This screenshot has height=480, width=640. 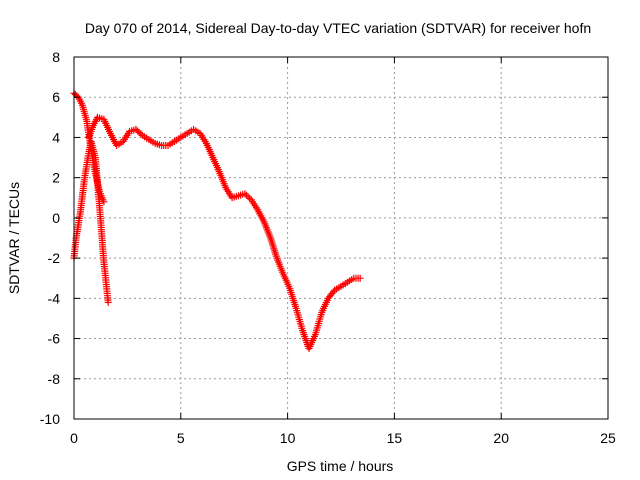 What do you see at coordinates (395, 438) in the screenshot?
I see `x-tick-label: 15` at bounding box center [395, 438].